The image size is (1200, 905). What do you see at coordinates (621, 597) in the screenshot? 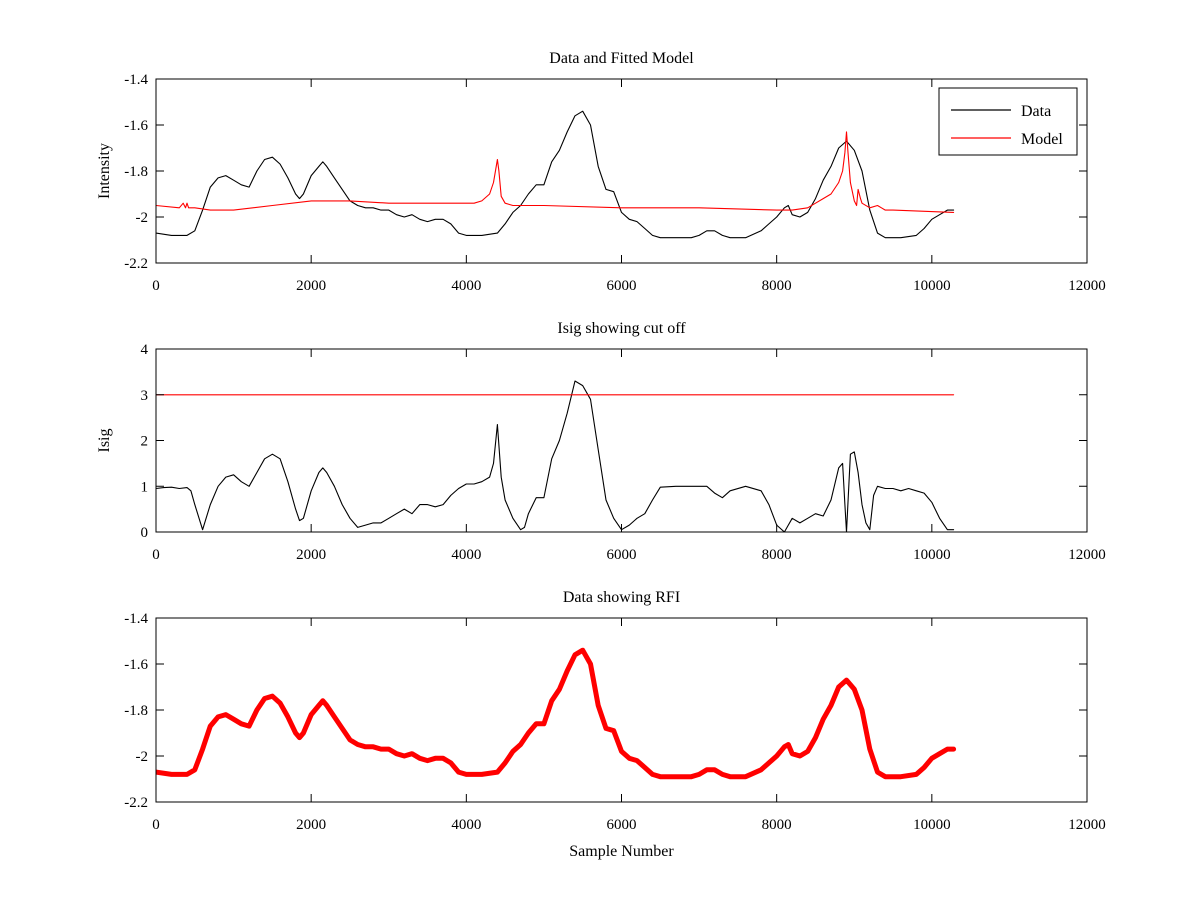
I see `chart-title: Data showing RFI` at bounding box center [621, 597].